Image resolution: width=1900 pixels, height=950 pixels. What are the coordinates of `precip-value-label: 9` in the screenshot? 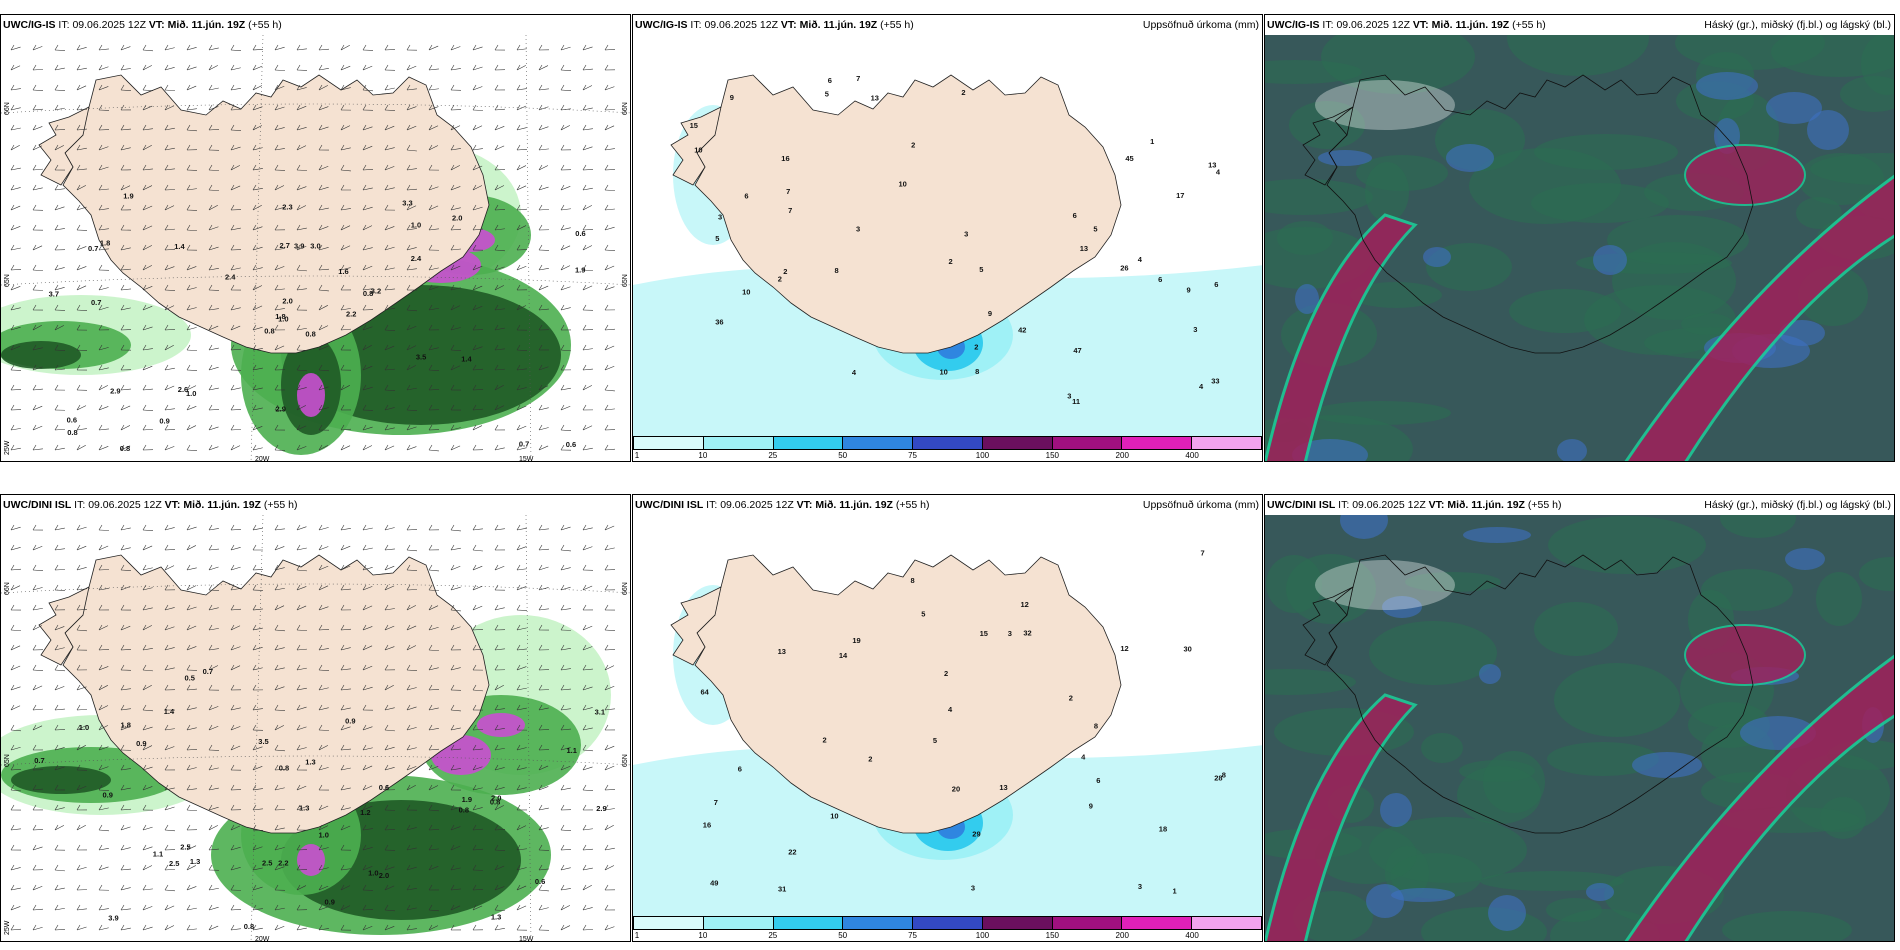 It's located at (1091, 806).